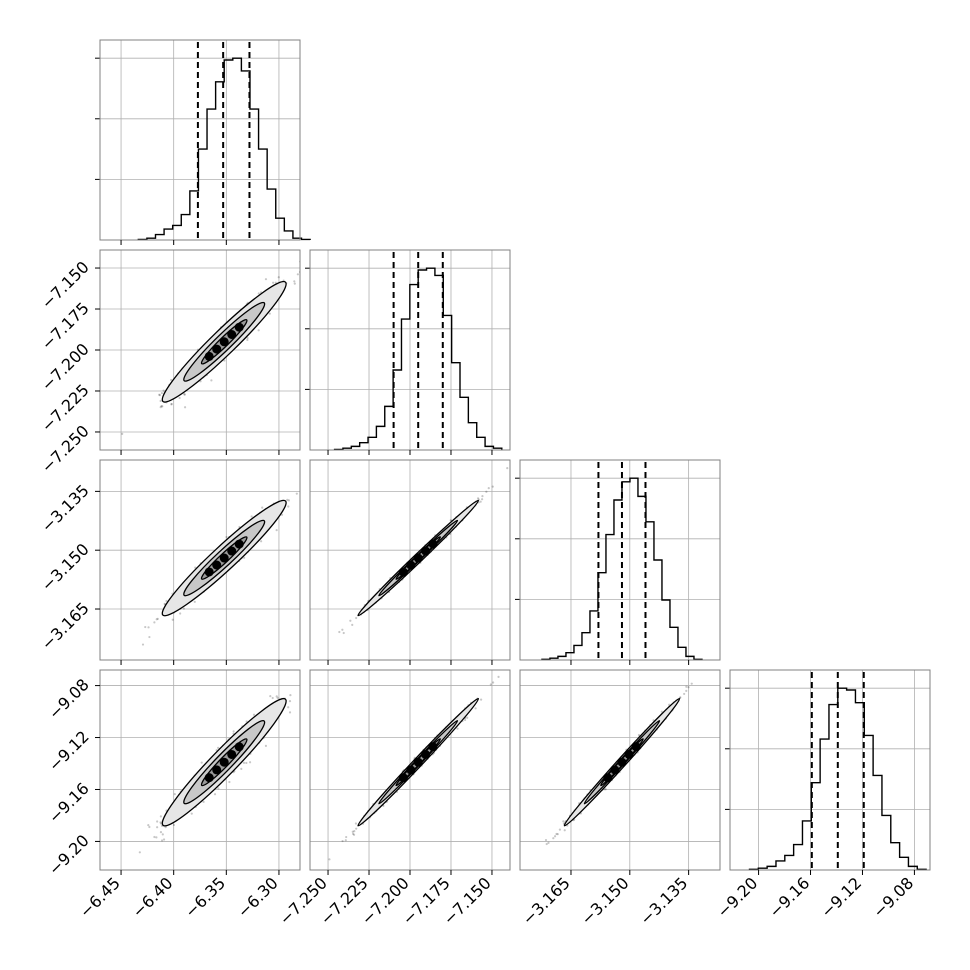 The height and width of the screenshot is (970, 970). Describe the element at coordinates (893, 897) in the screenshot. I see `x-tick-label: −9.08` at that location.